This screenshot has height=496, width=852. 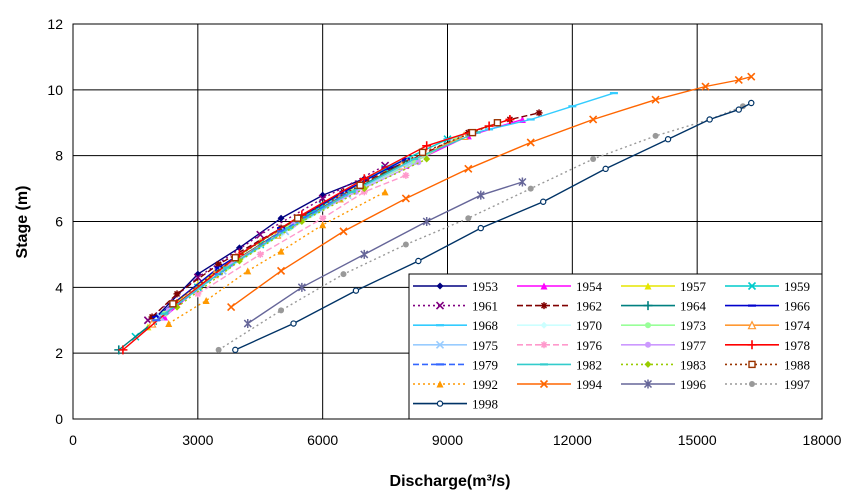 What do you see at coordinates (281, 251) in the screenshot?
I see `data-point-1992` at bounding box center [281, 251].